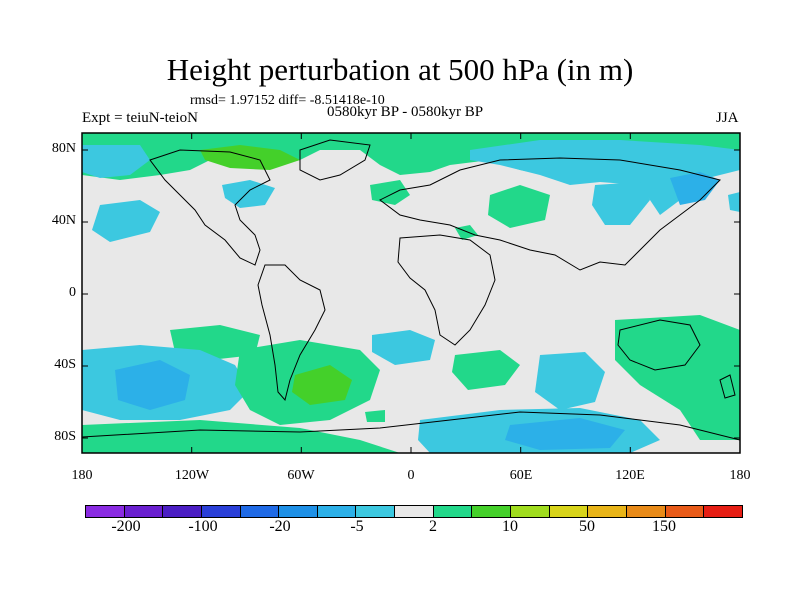  Describe the element at coordinates (466, 232) in the screenshot. I see `contour-pos-med` at that location.